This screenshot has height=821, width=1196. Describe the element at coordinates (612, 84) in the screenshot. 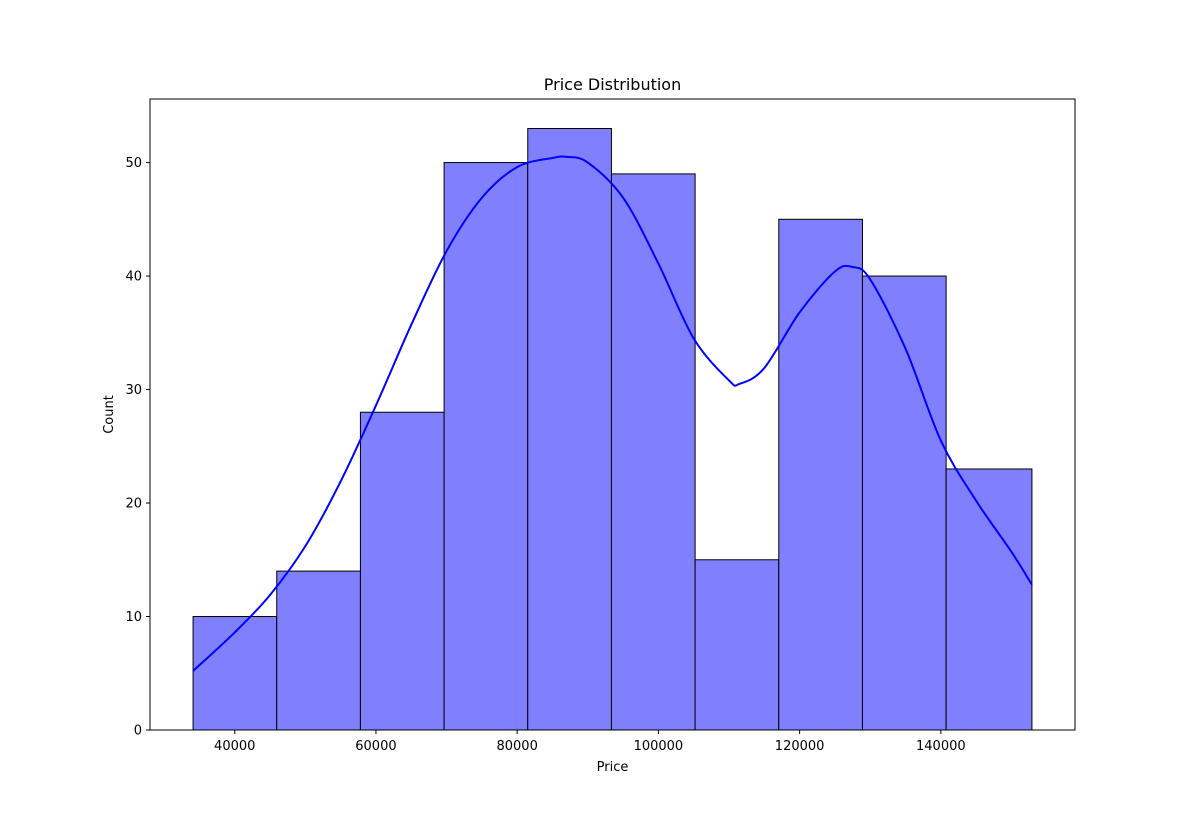

I see `chart-title: Price Distribution` at that location.